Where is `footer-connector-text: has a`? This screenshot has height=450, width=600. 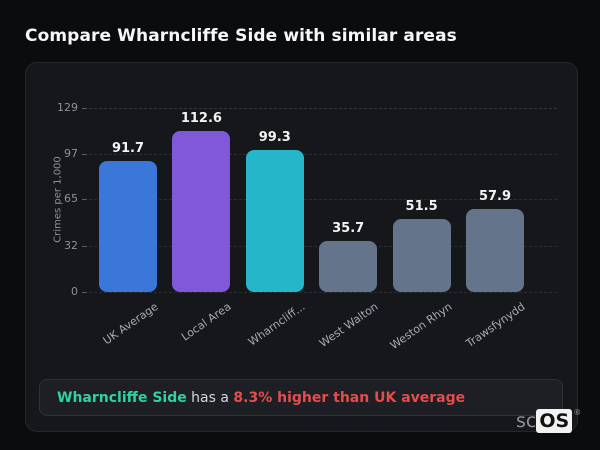
footer-connector-text: has a is located at coordinates (210, 397).